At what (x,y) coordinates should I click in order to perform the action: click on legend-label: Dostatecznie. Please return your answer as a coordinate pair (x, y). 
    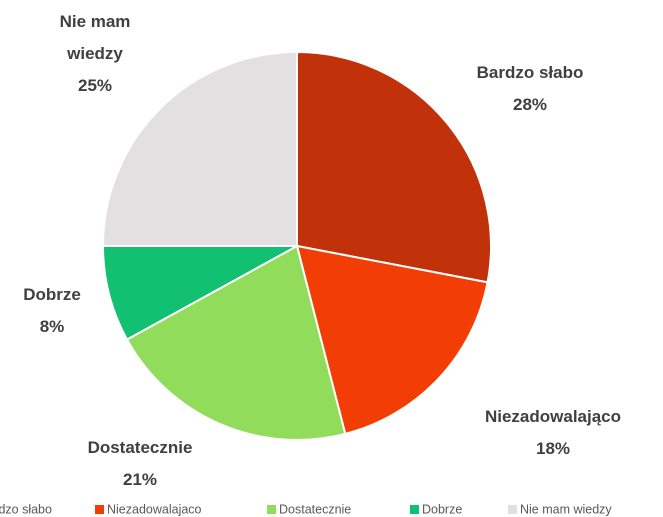
    Looking at the image, I should click on (315, 509).